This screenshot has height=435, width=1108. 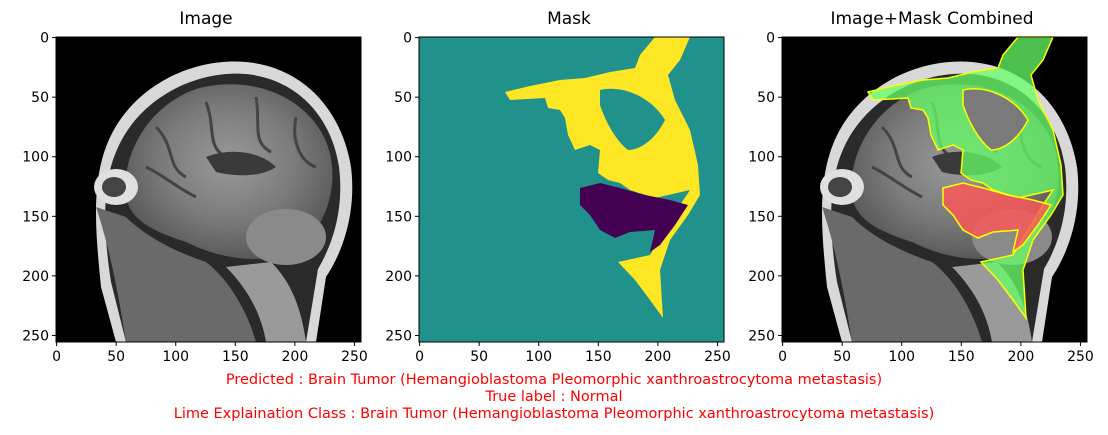 What do you see at coordinates (44, 39) in the screenshot?
I see `y-tick-label-image: 0` at bounding box center [44, 39].